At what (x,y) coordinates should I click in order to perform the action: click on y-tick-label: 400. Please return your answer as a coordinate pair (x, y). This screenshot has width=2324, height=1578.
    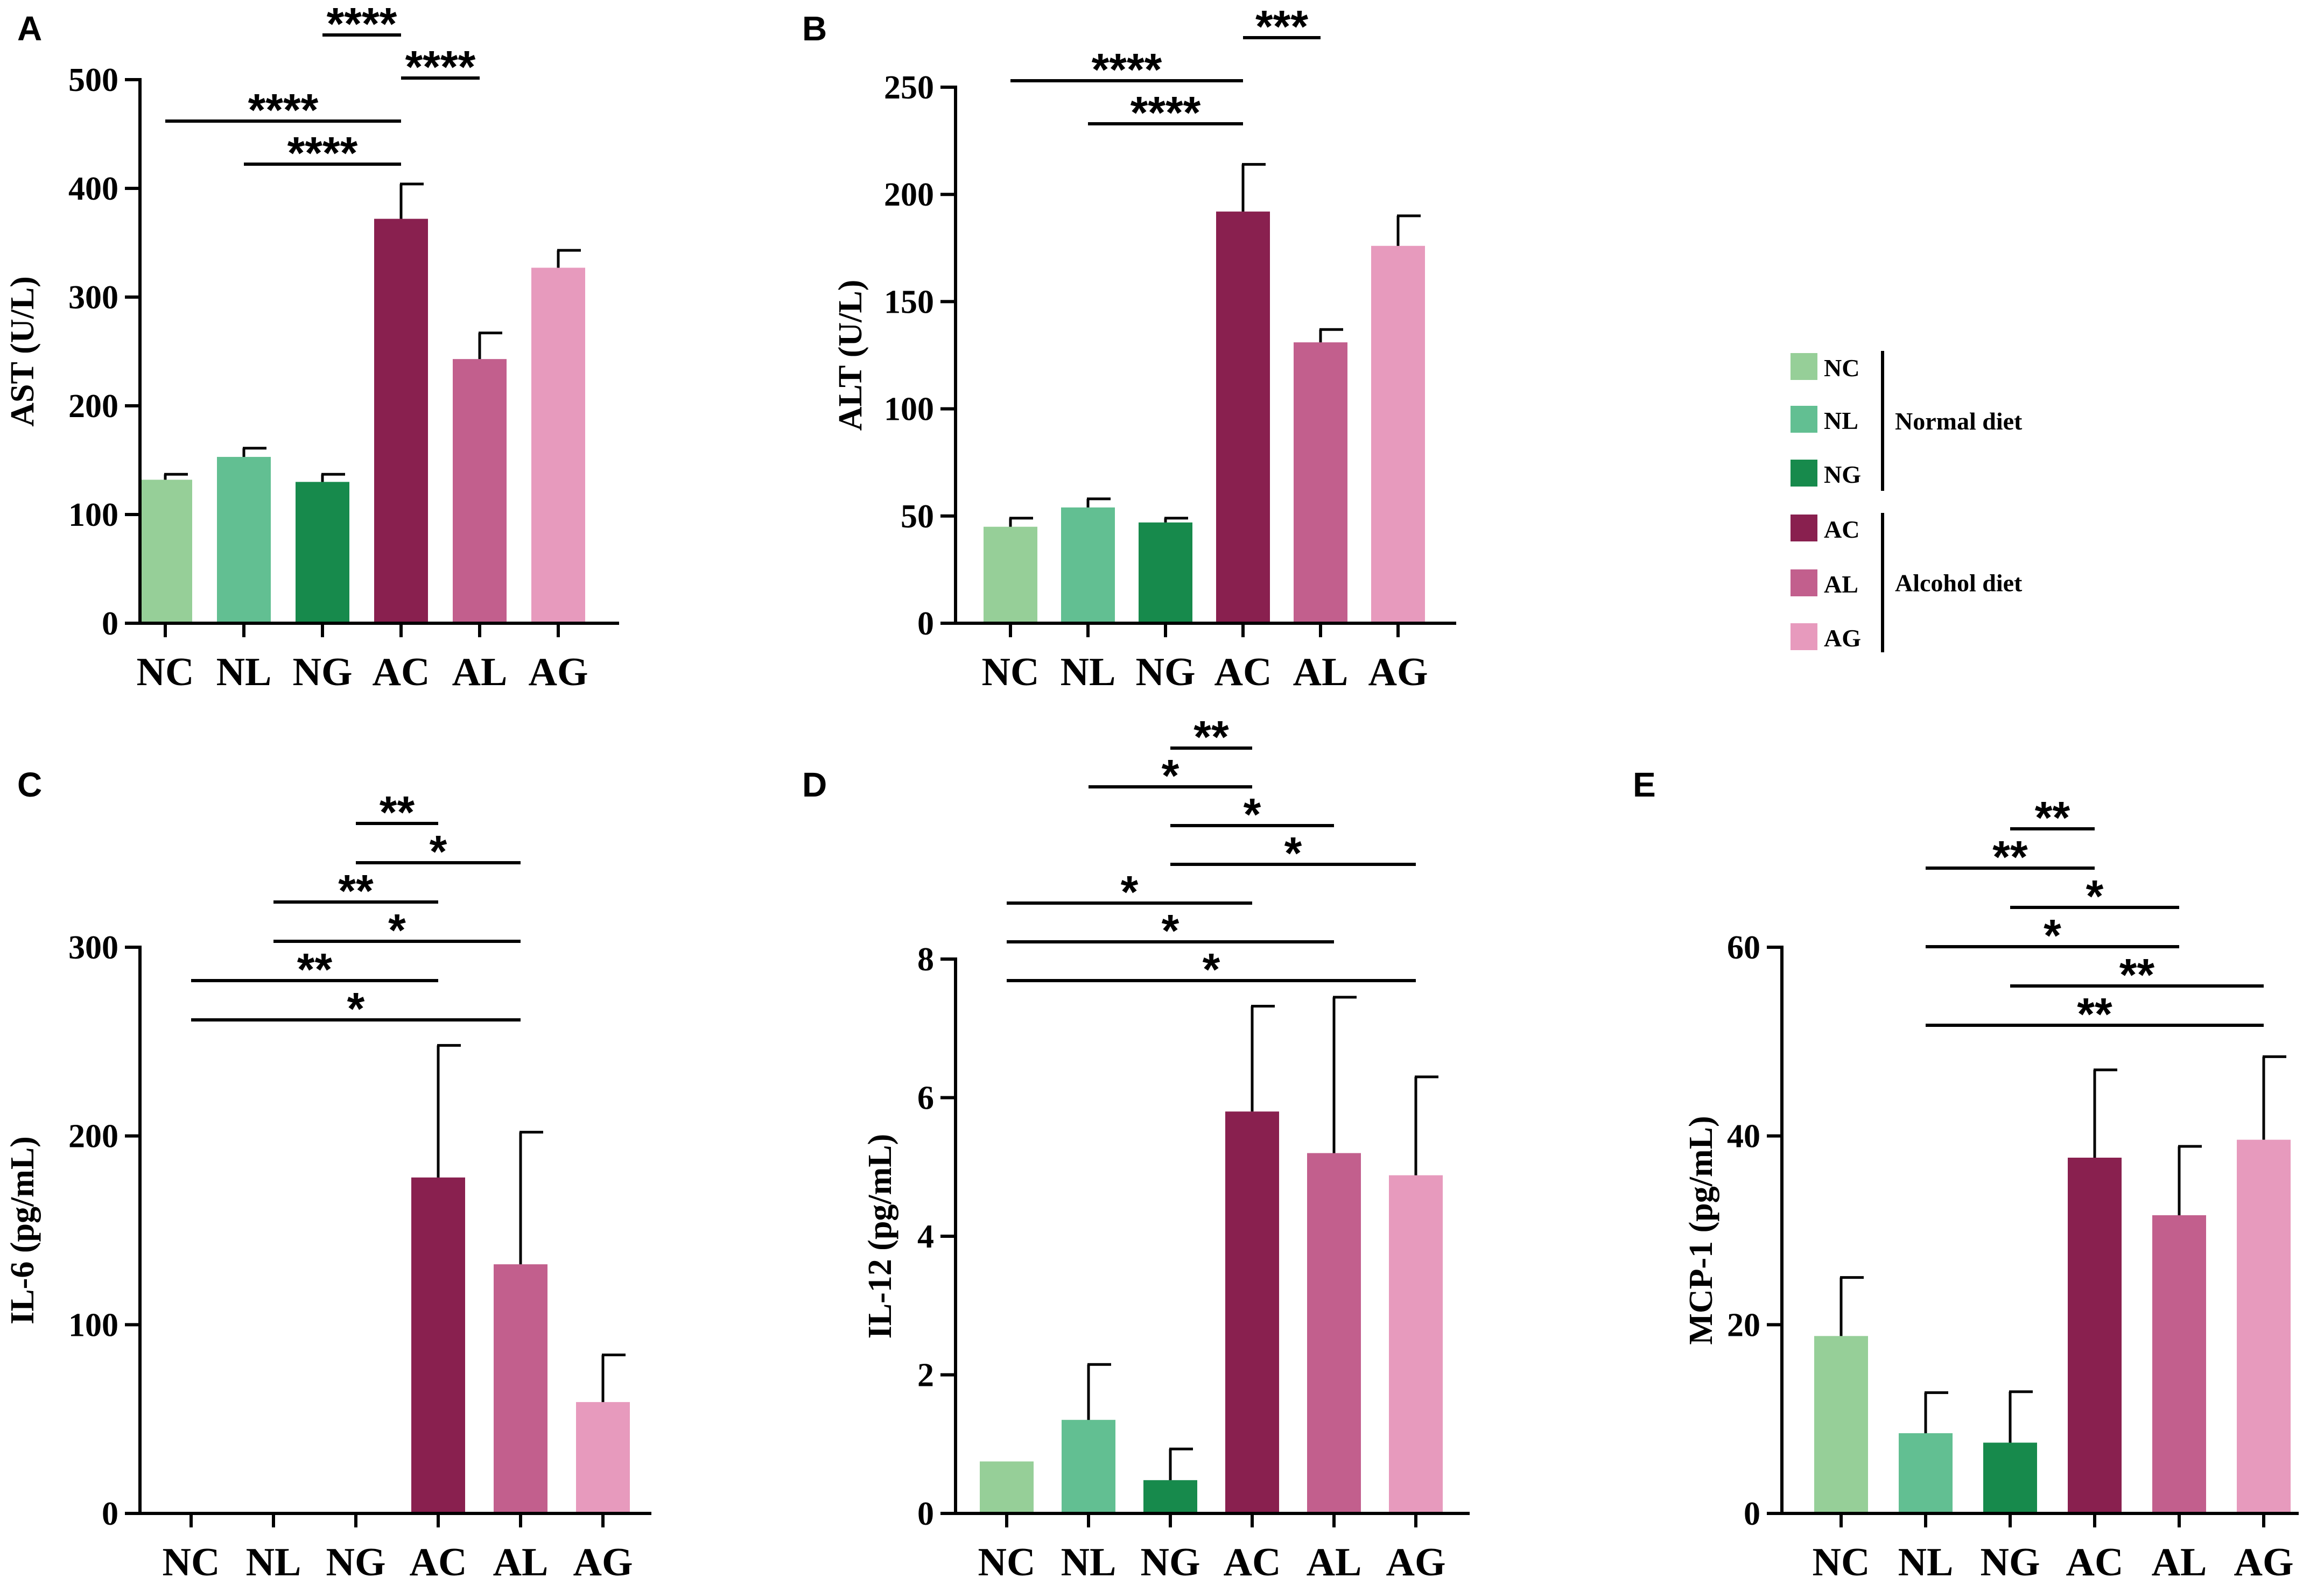
    Looking at the image, I should click on (93, 189).